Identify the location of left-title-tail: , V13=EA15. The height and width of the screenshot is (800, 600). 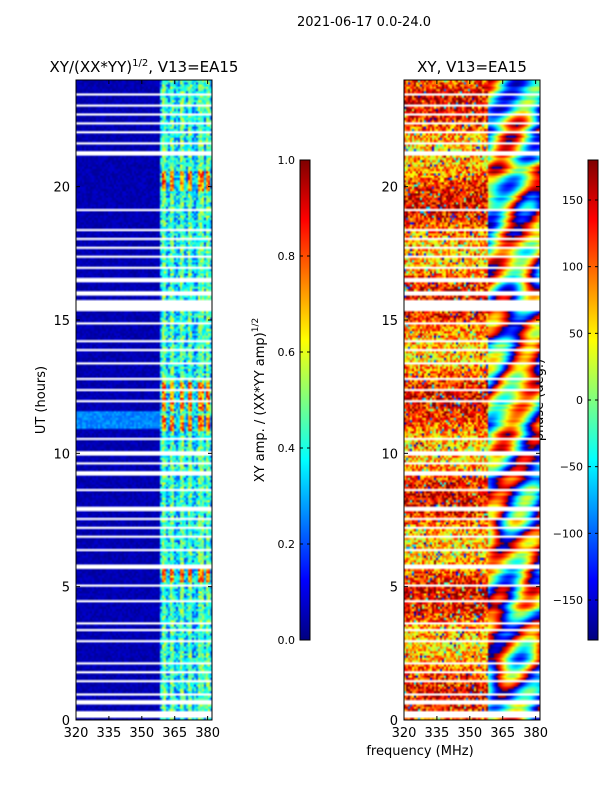
(193, 67).